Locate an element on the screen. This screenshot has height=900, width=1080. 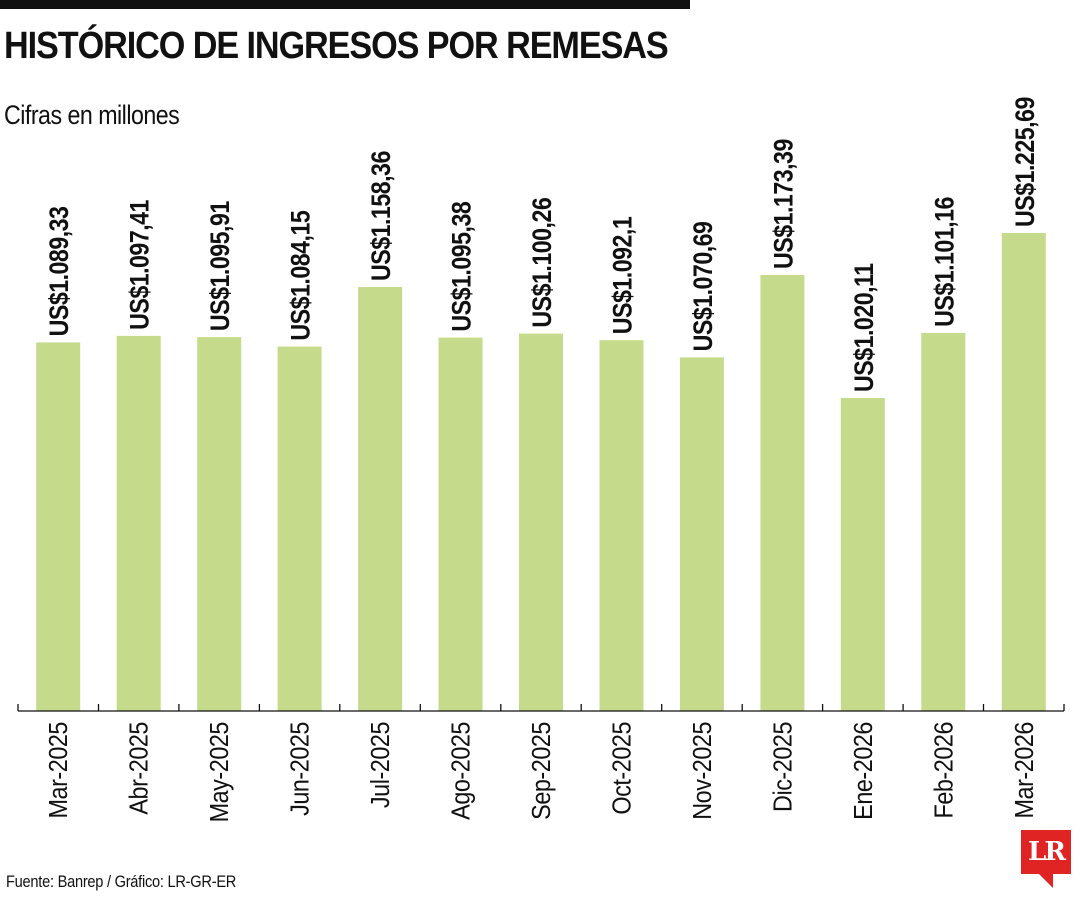
bar-may-2025 is located at coordinates (219, 524).